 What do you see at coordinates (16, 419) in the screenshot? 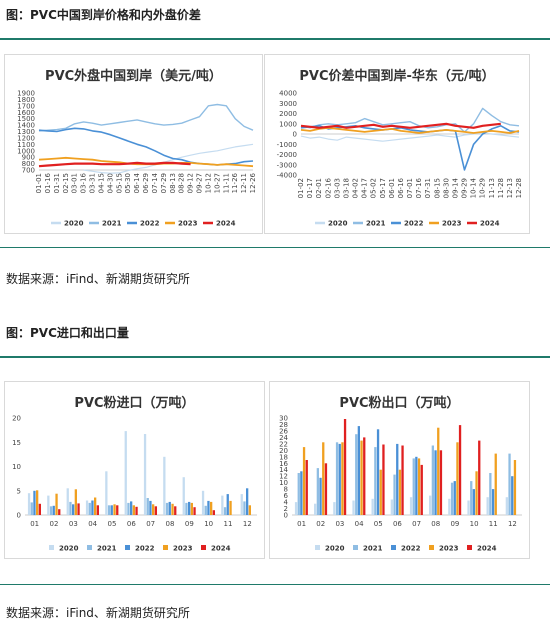
I see `chart3-ytick: 20` at bounding box center [16, 419].